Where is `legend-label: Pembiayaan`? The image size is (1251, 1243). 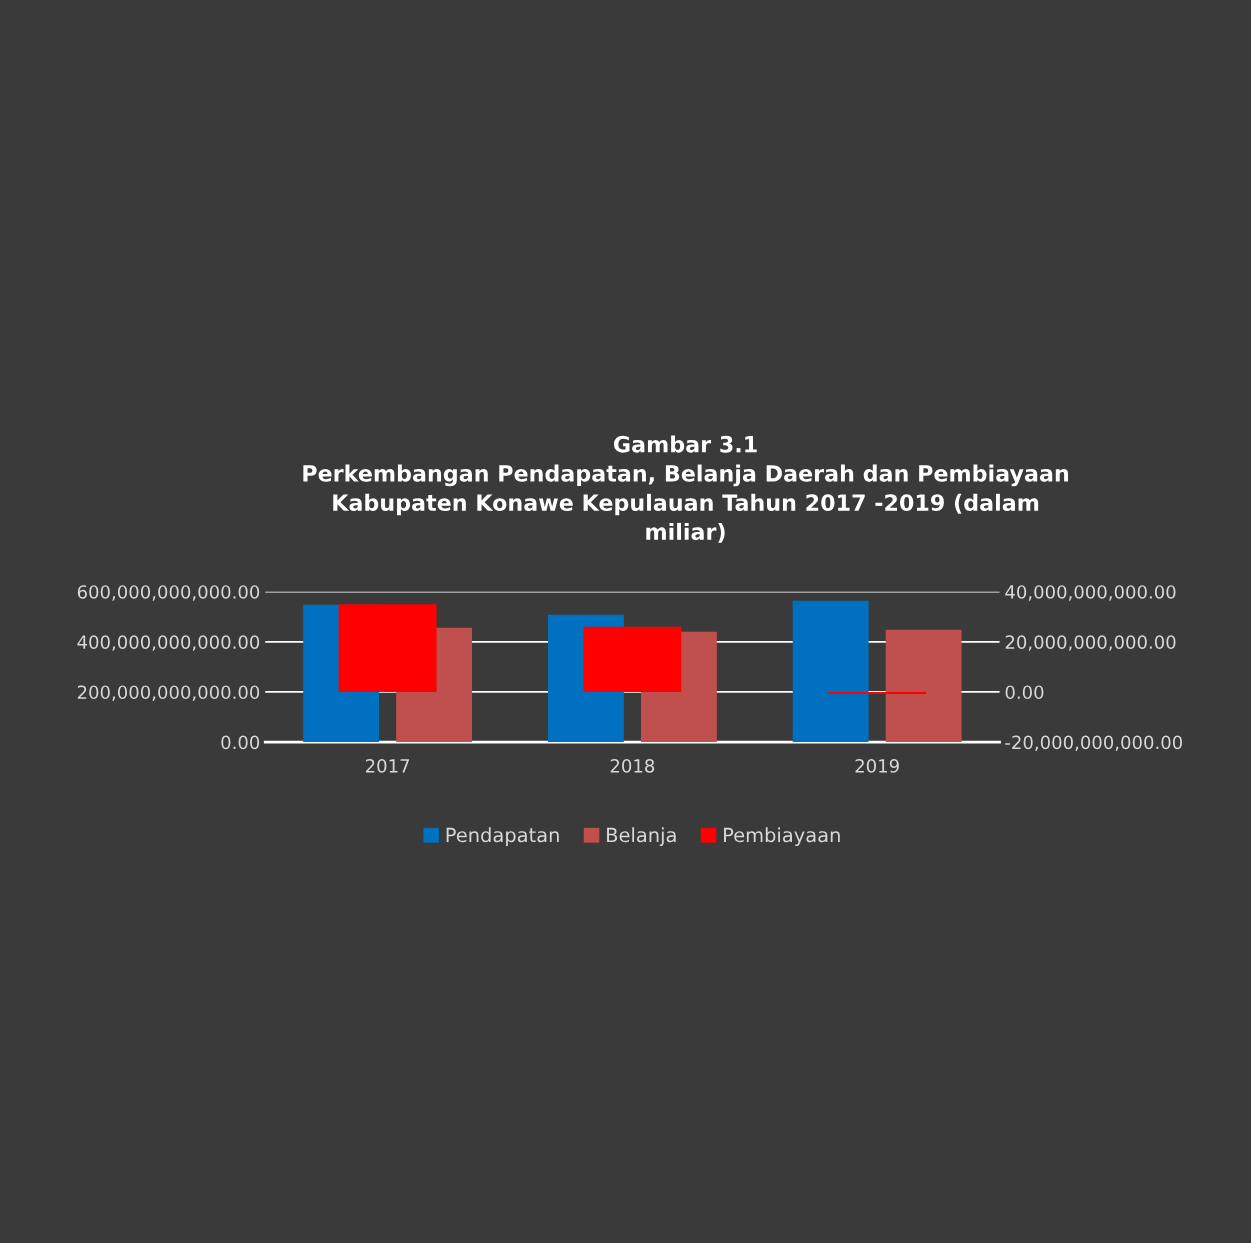 legend-label: Pembiayaan is located at coordinates (782, 837).